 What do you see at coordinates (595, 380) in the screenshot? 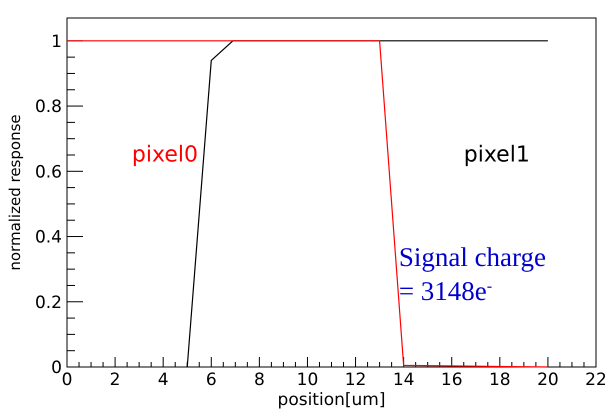
I see `x-tick-label: 22` at bounding box center [595, 380].